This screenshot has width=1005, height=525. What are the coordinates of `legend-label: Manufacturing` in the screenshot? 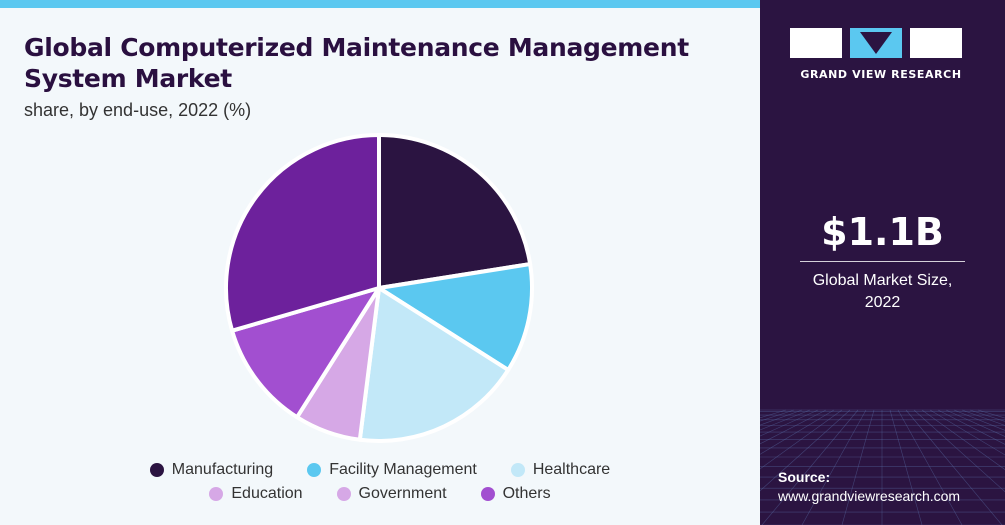 It's located at (222, 469).